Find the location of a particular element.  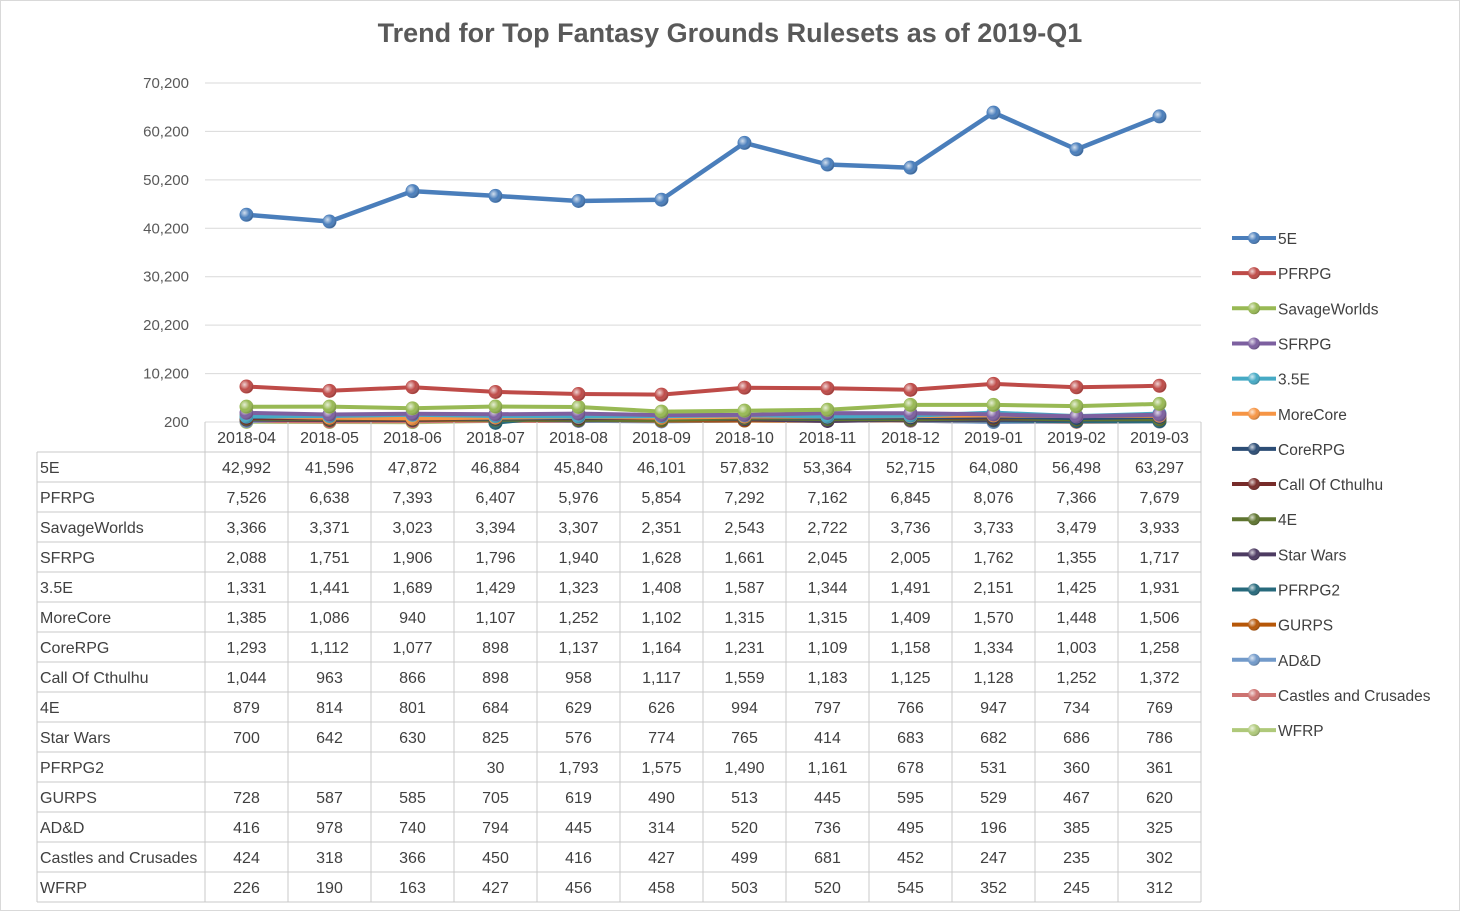

table-cell: 1,086 is located at coordinates (329, 618).